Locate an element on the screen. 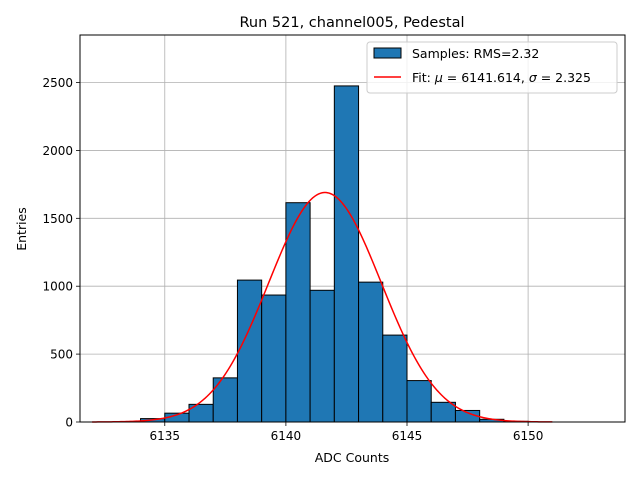 The width and height of the screenshot is (640, 480). x-tick-label: 6135 is located at coordinates (165, 436).